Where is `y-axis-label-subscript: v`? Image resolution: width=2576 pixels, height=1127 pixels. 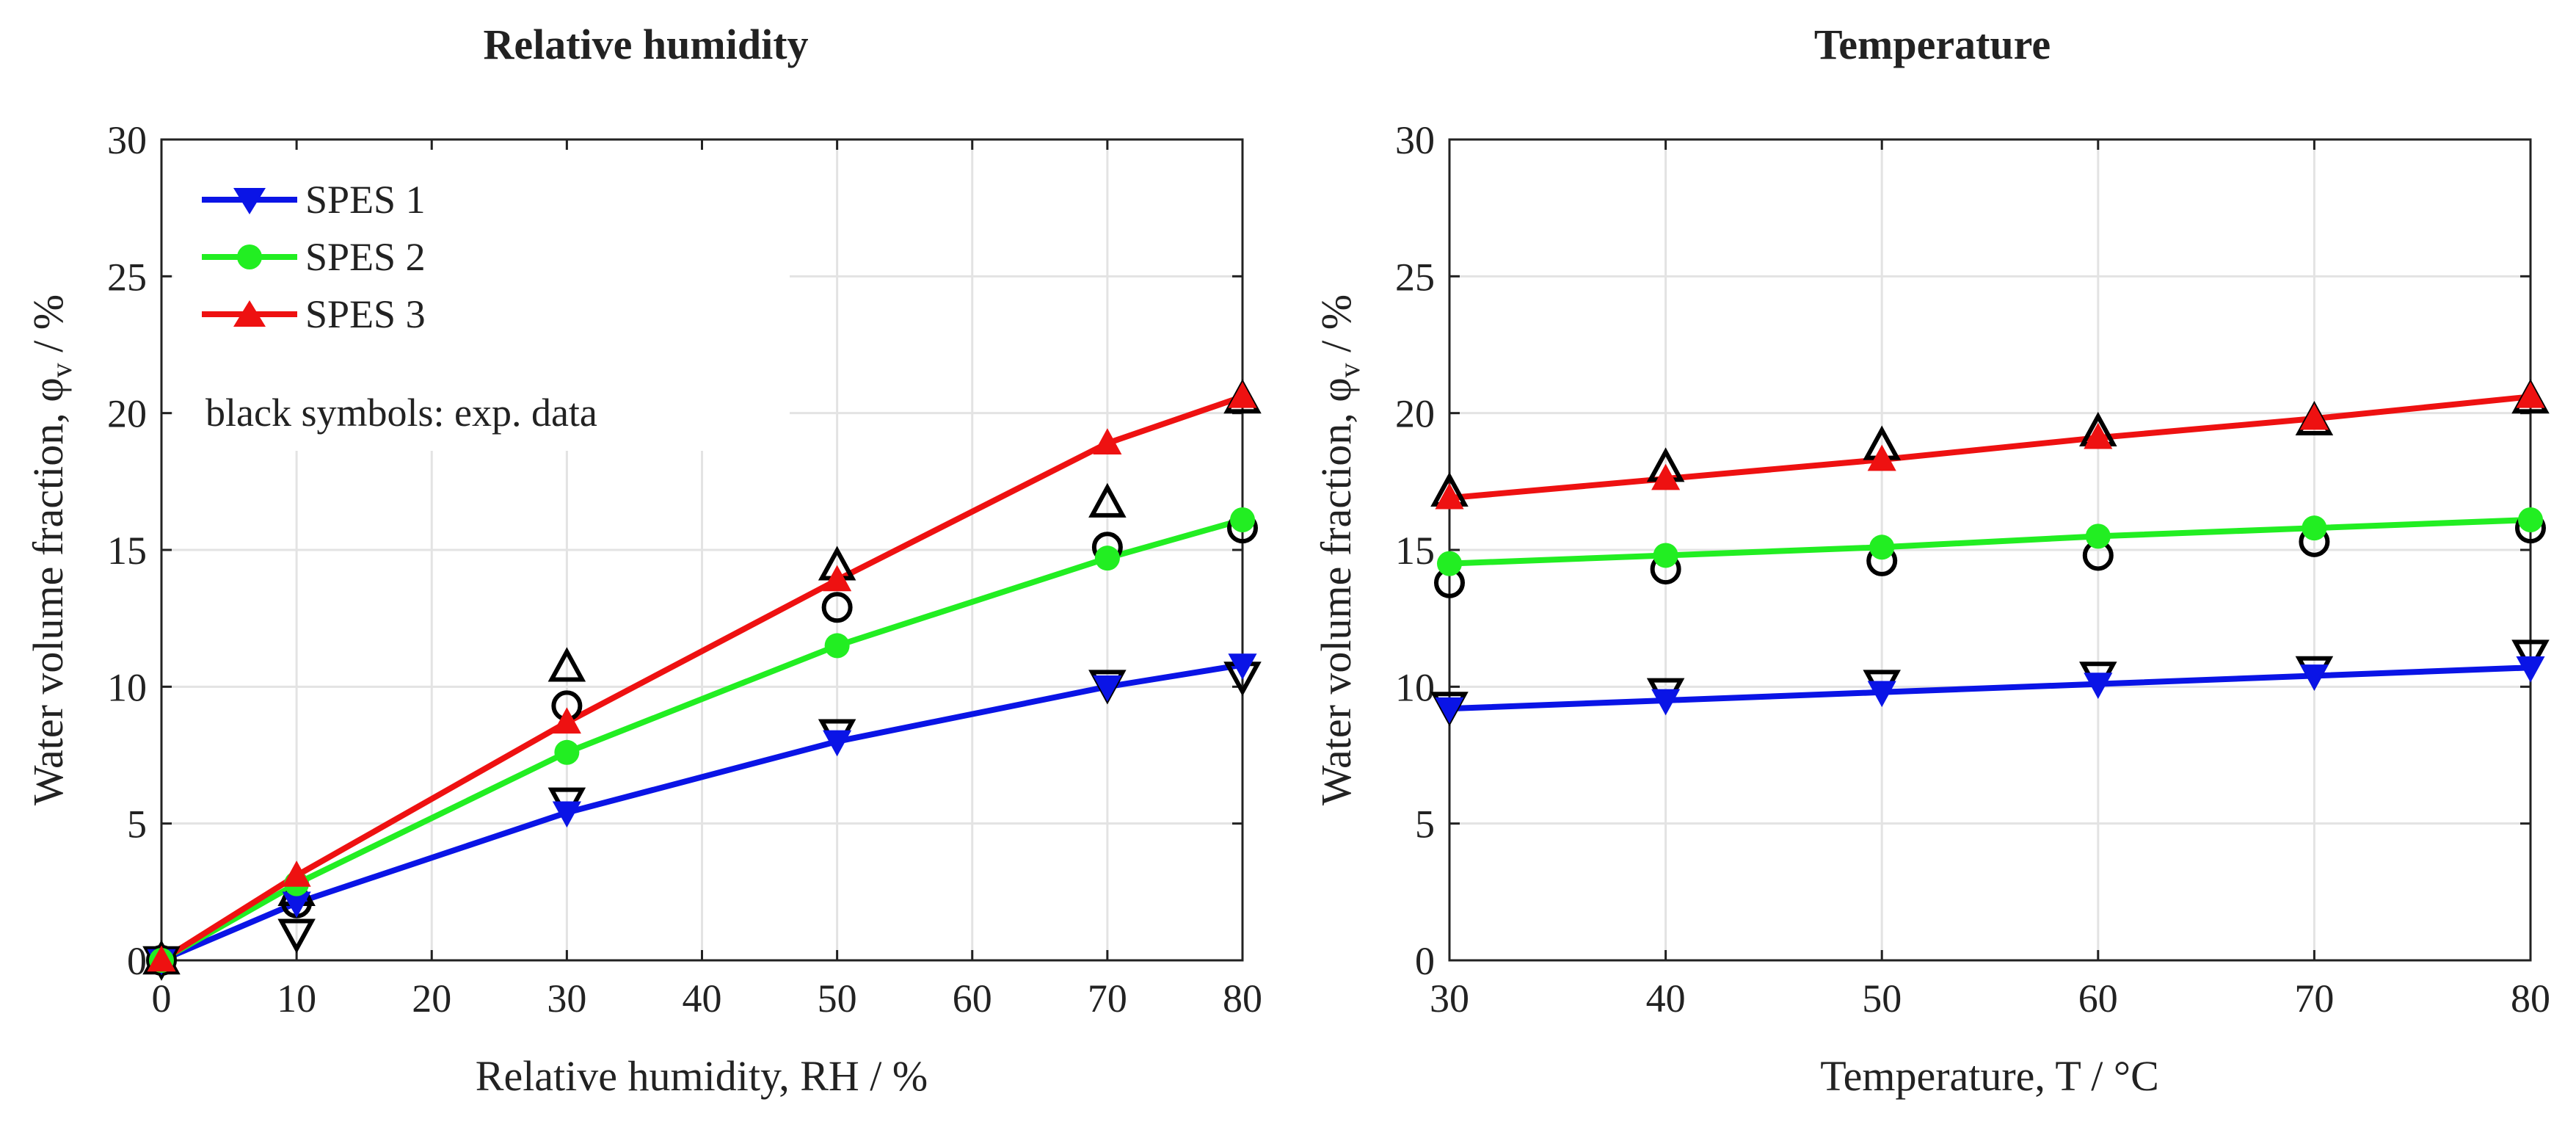 y-axis-label-subscript: v is located at coordinates (1349, 370).